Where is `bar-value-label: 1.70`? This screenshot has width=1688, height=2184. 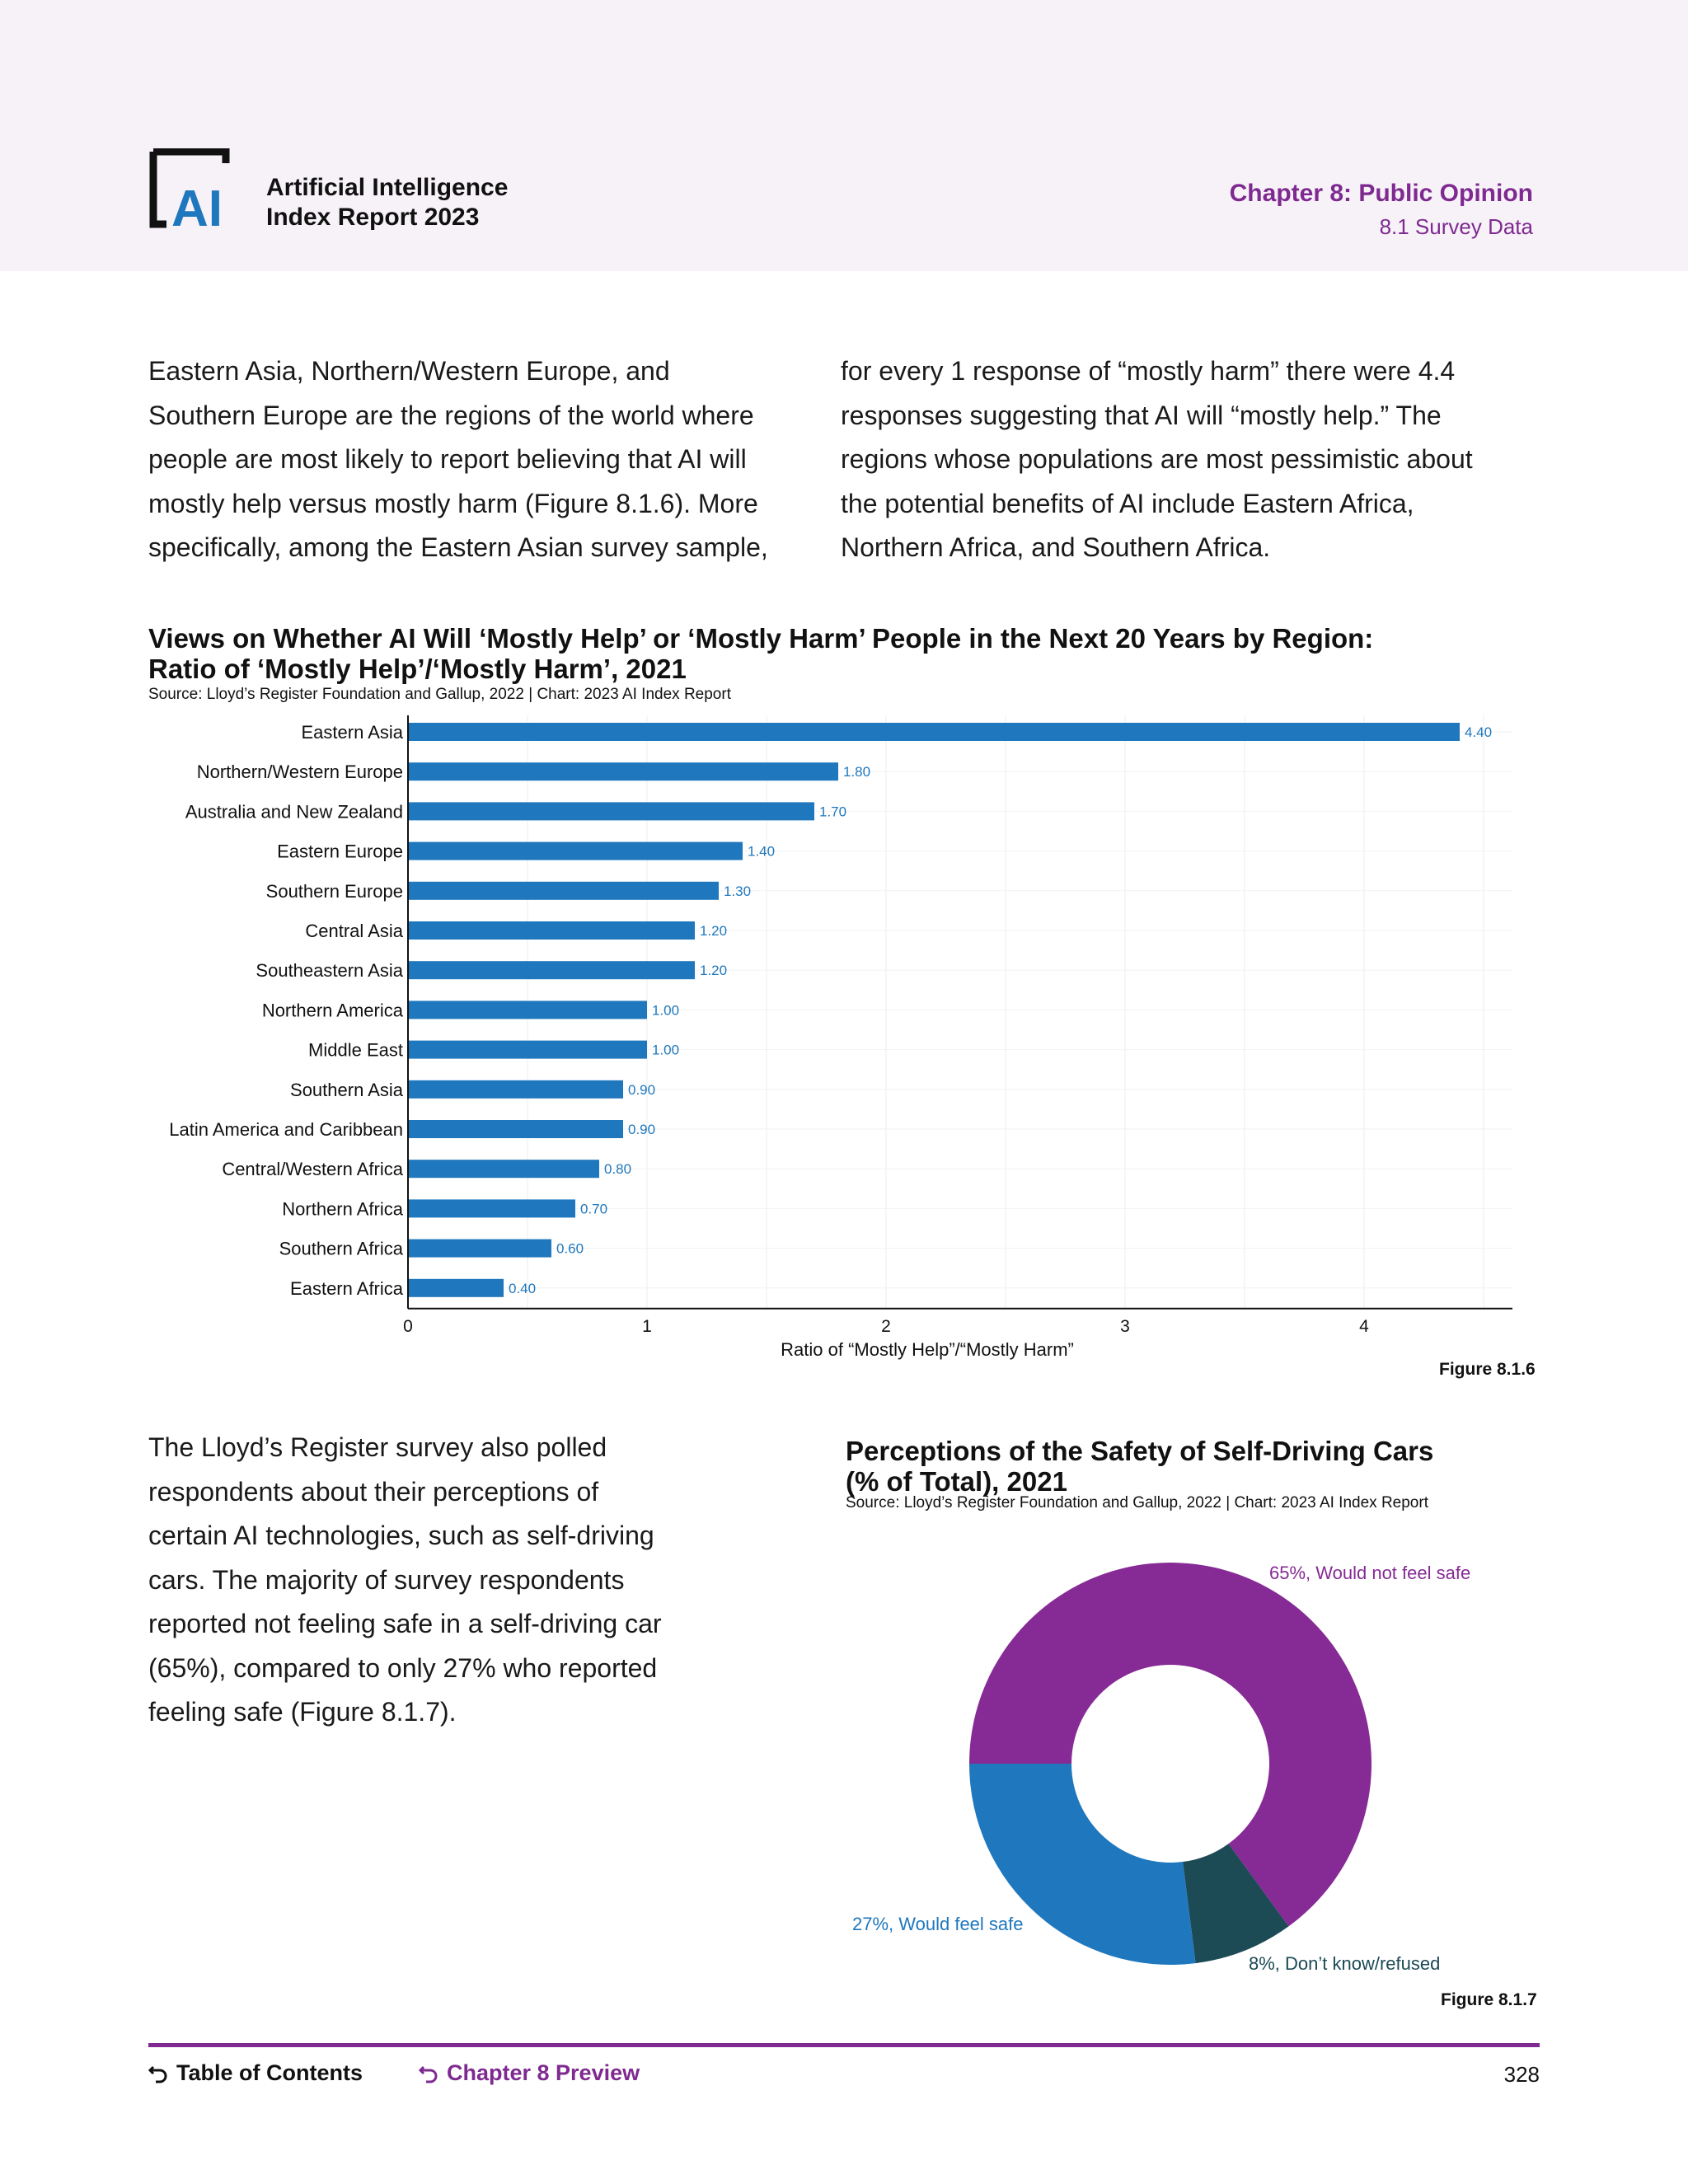
bar-value-label: 1.70 is located at coordinates (833, 811).